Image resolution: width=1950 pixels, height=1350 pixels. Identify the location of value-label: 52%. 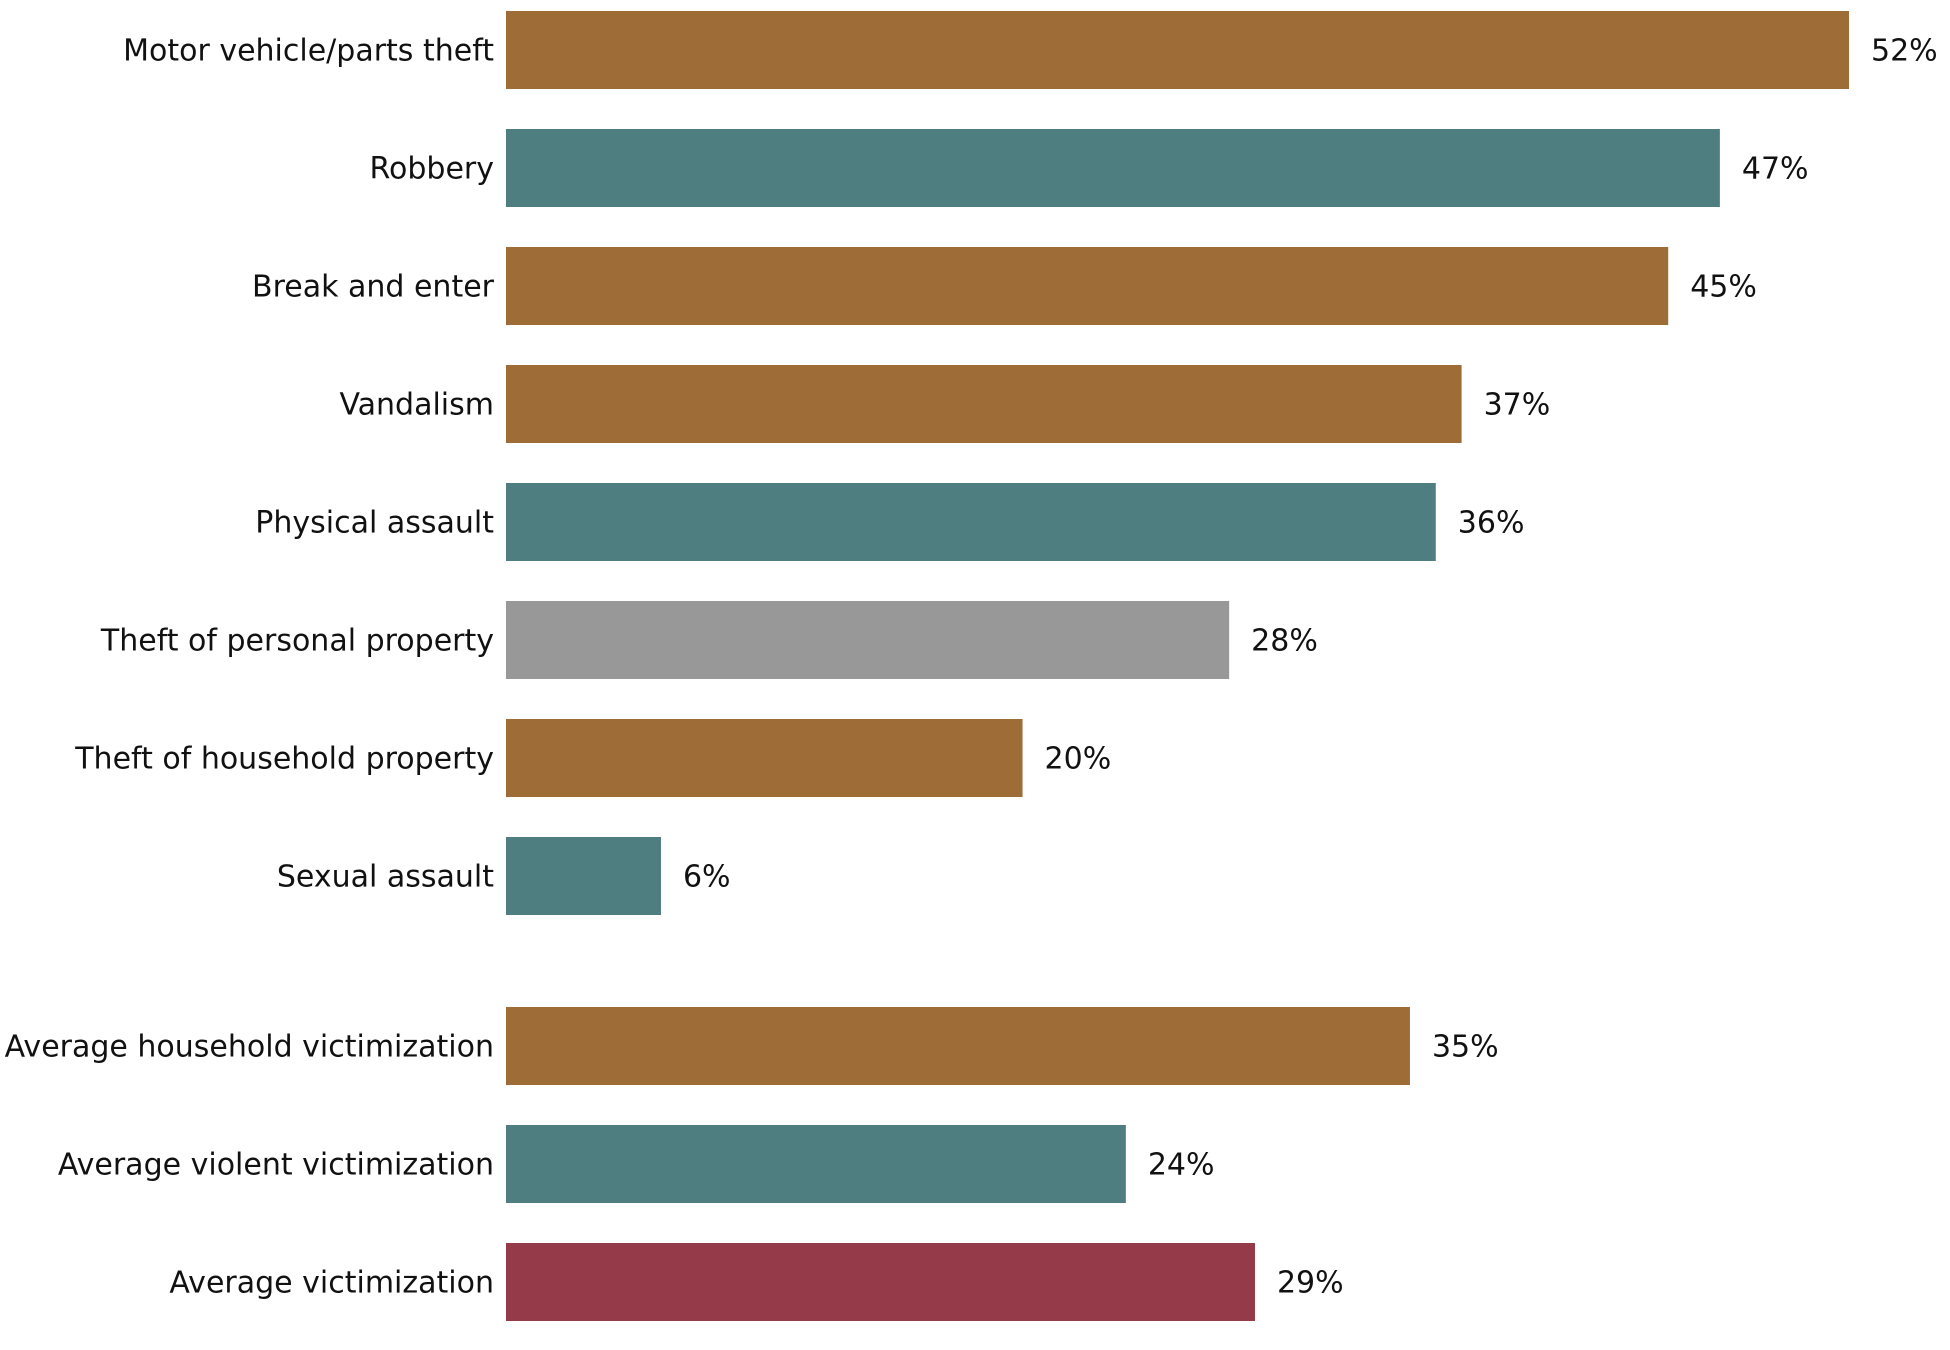
(1904, 51).